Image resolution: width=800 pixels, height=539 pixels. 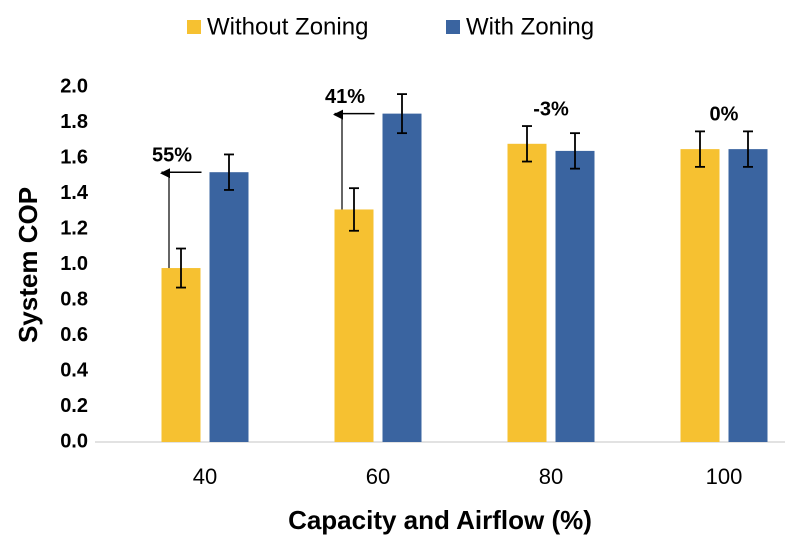 What do you see at coordinates (74, 335) in the screenshot?
I see `y-tick-label: 0.6` at bounding box center [74, 335].